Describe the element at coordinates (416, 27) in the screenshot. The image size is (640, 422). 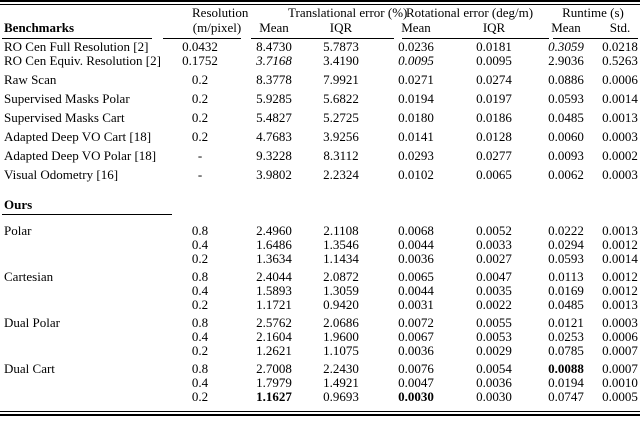
I see `column-header-rot-mean: Mean` at that location.